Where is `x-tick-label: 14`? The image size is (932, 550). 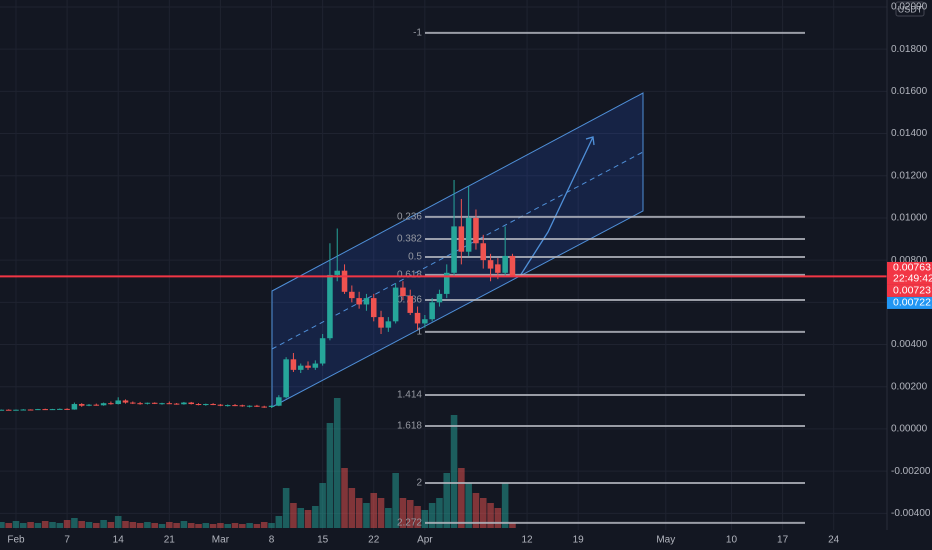 x-tick-label: 14 is located at coordinates (119, 540).